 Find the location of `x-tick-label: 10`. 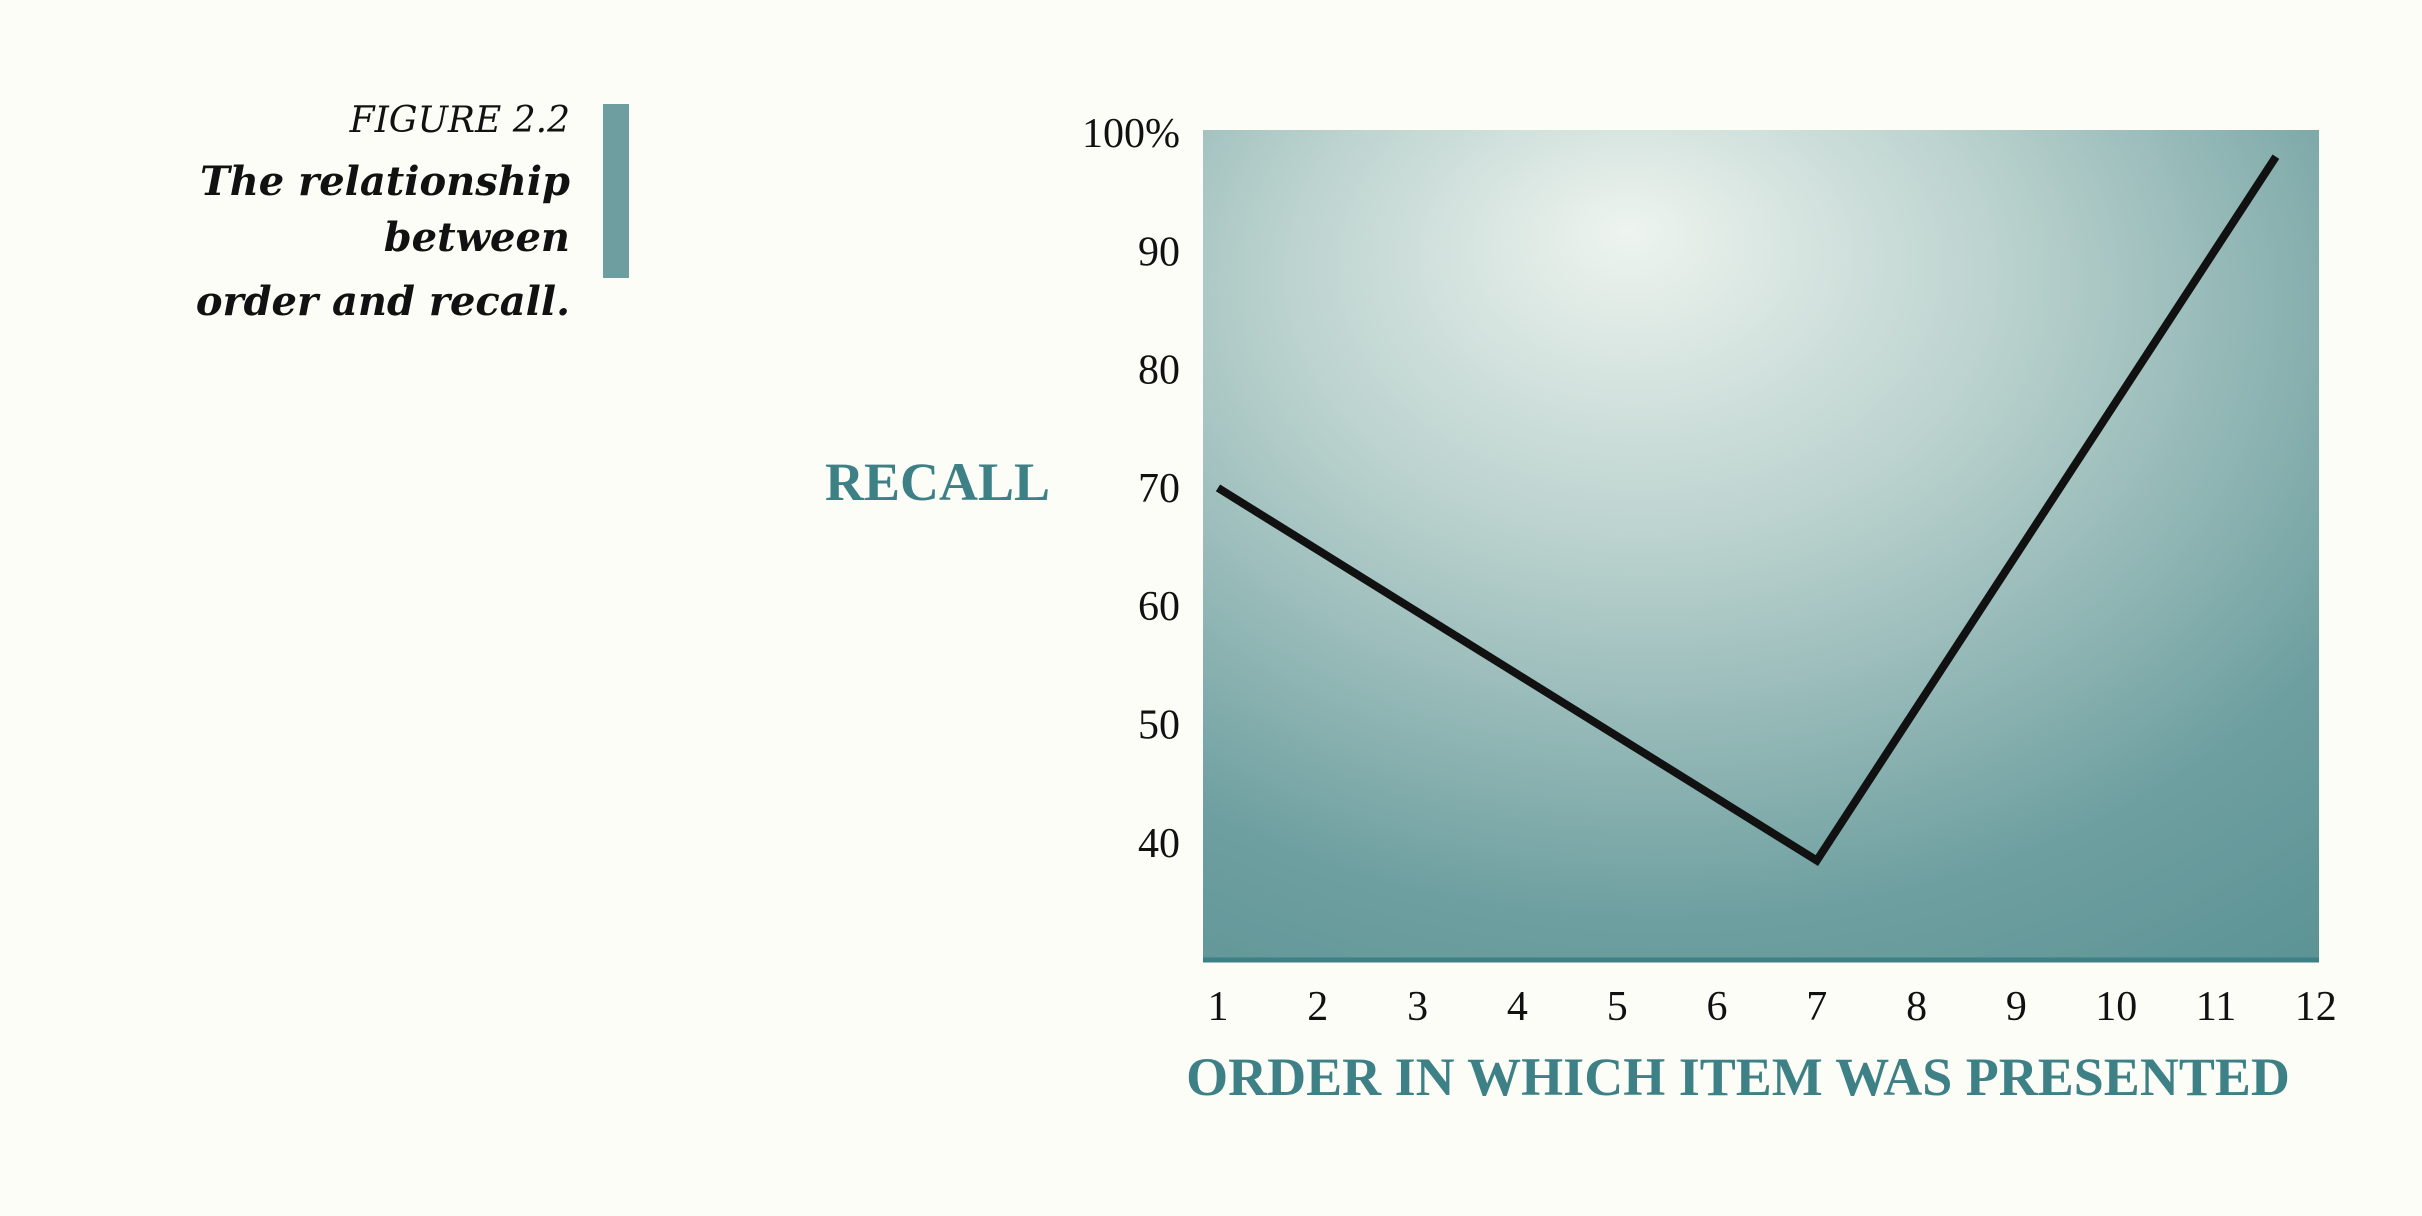

x-tick-label: 10 is located at coordinates (2116, 1007).